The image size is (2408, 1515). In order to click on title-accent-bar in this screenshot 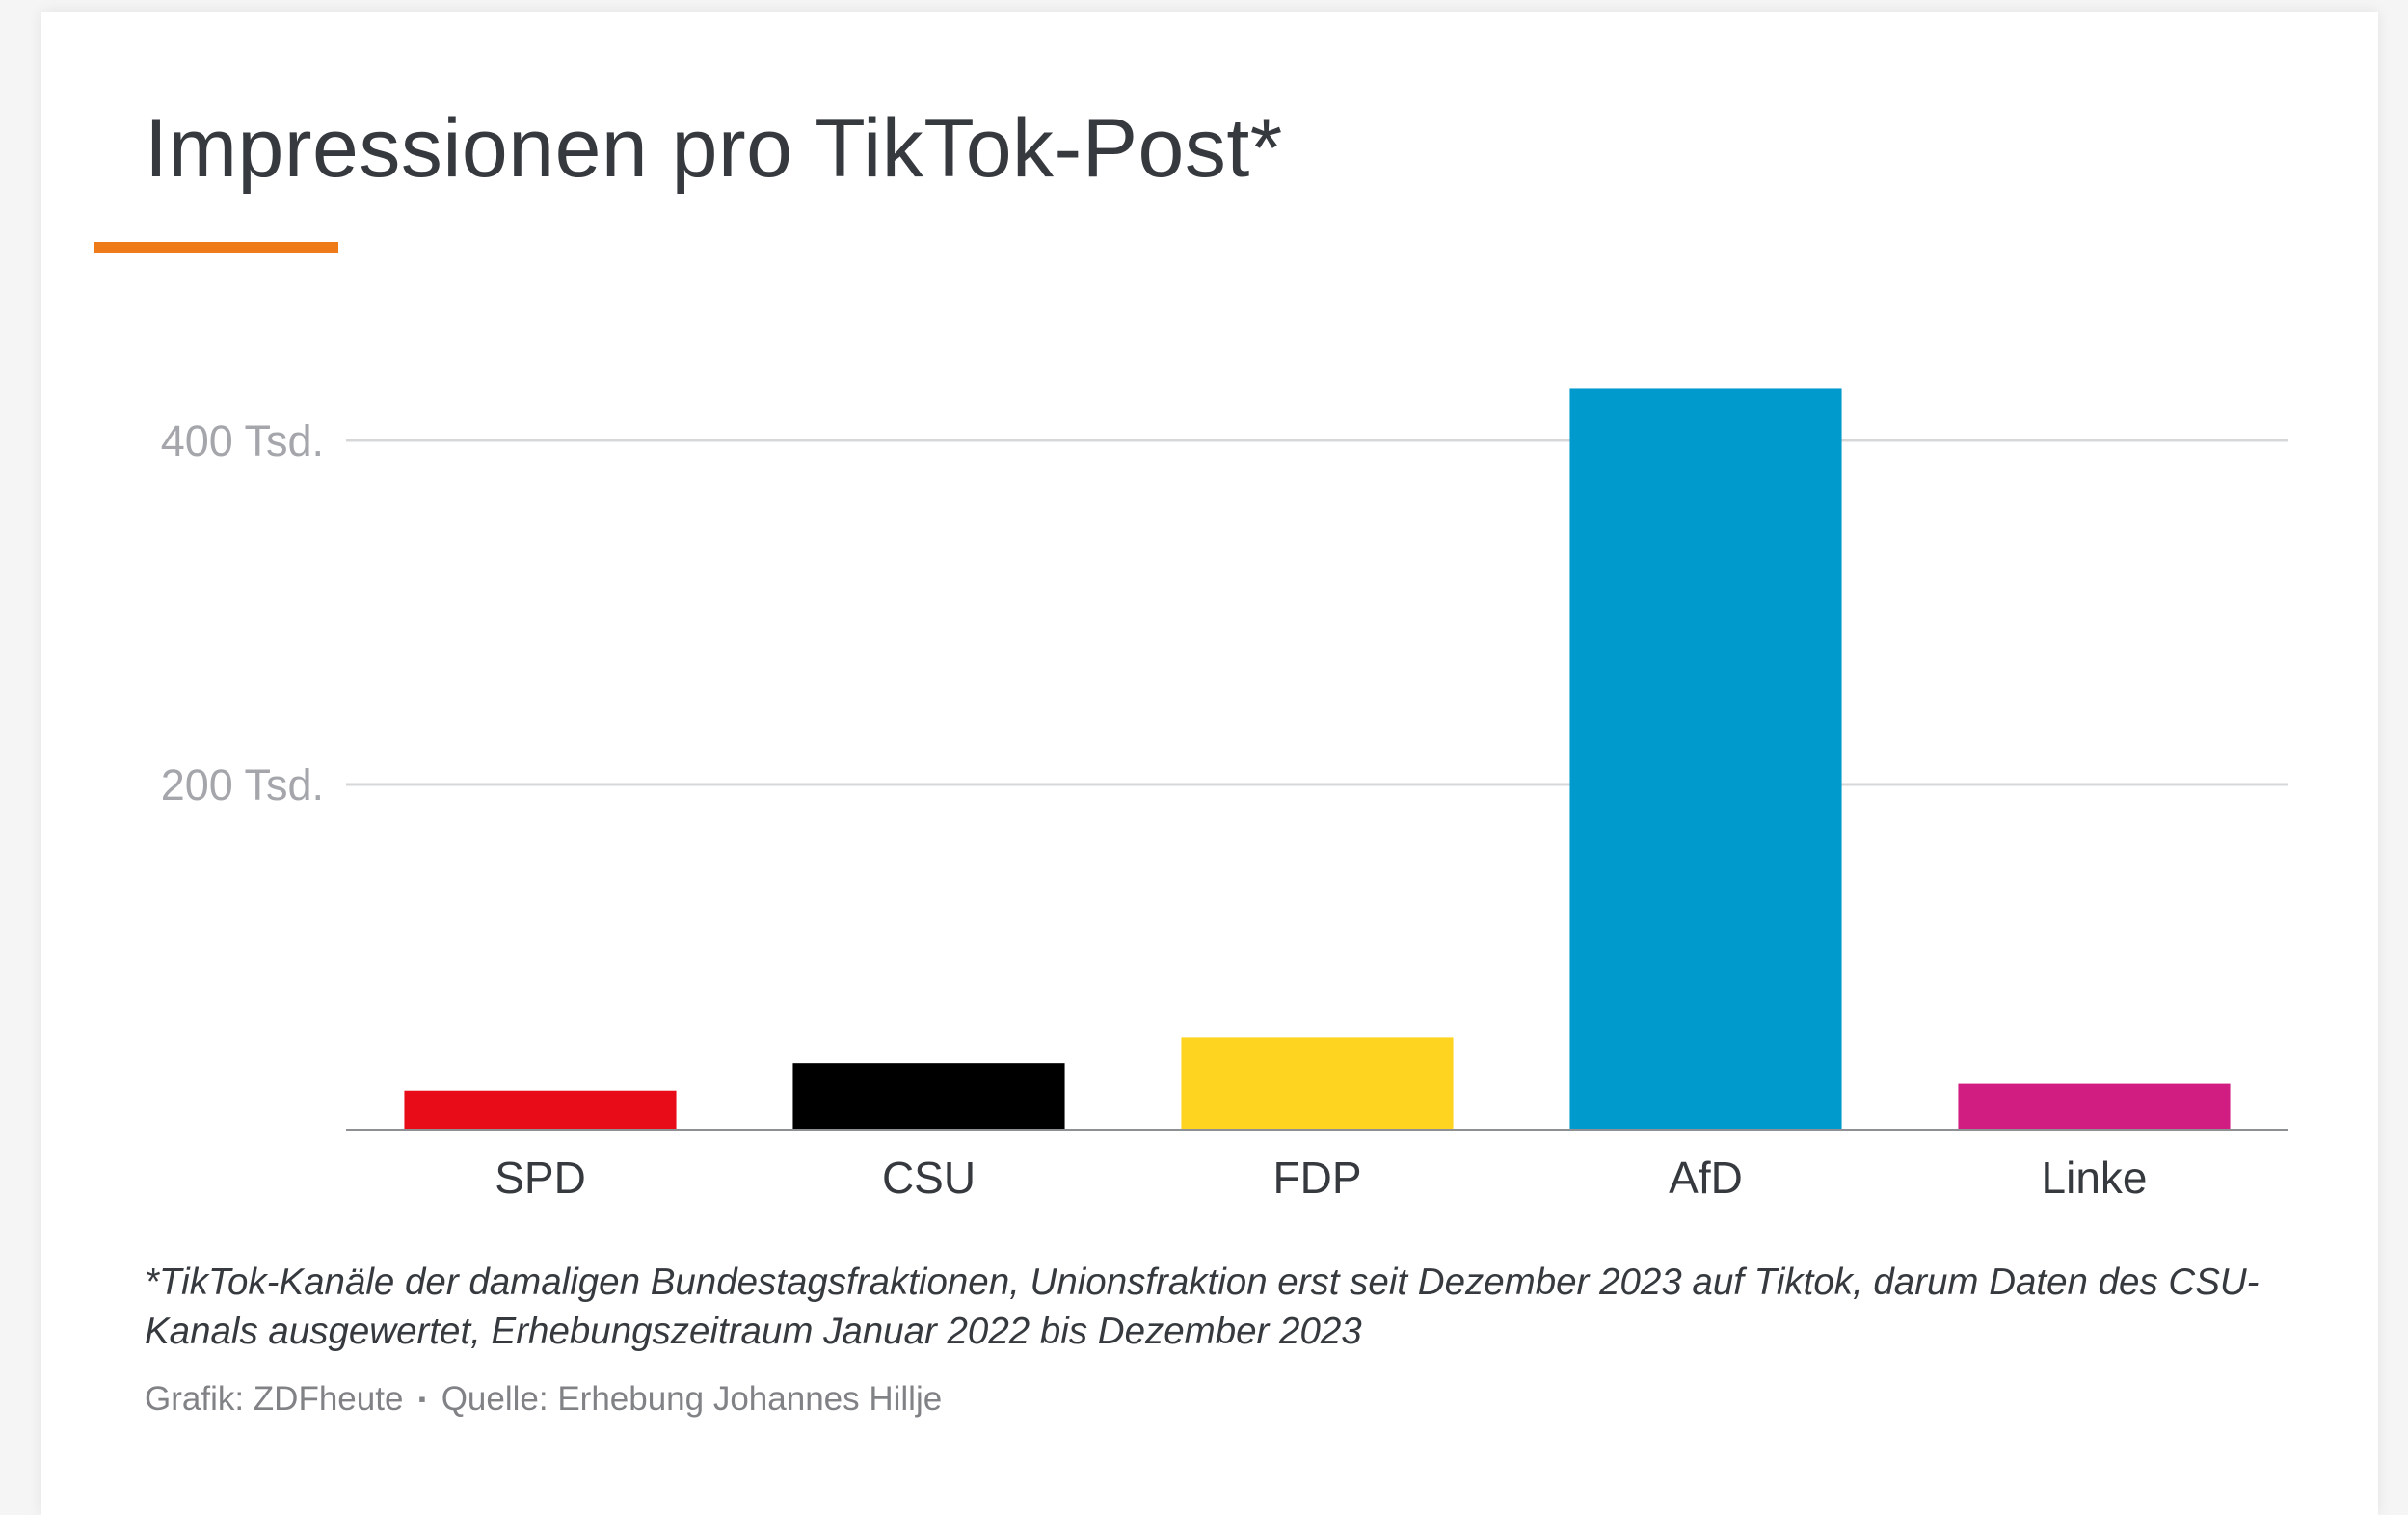, I will do `click(216, 248)`.